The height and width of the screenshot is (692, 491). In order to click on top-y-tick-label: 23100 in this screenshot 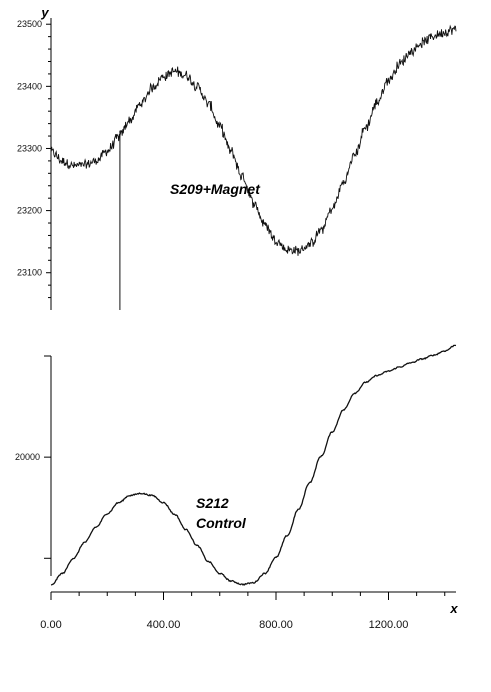, I will do `click(29, 273)`.